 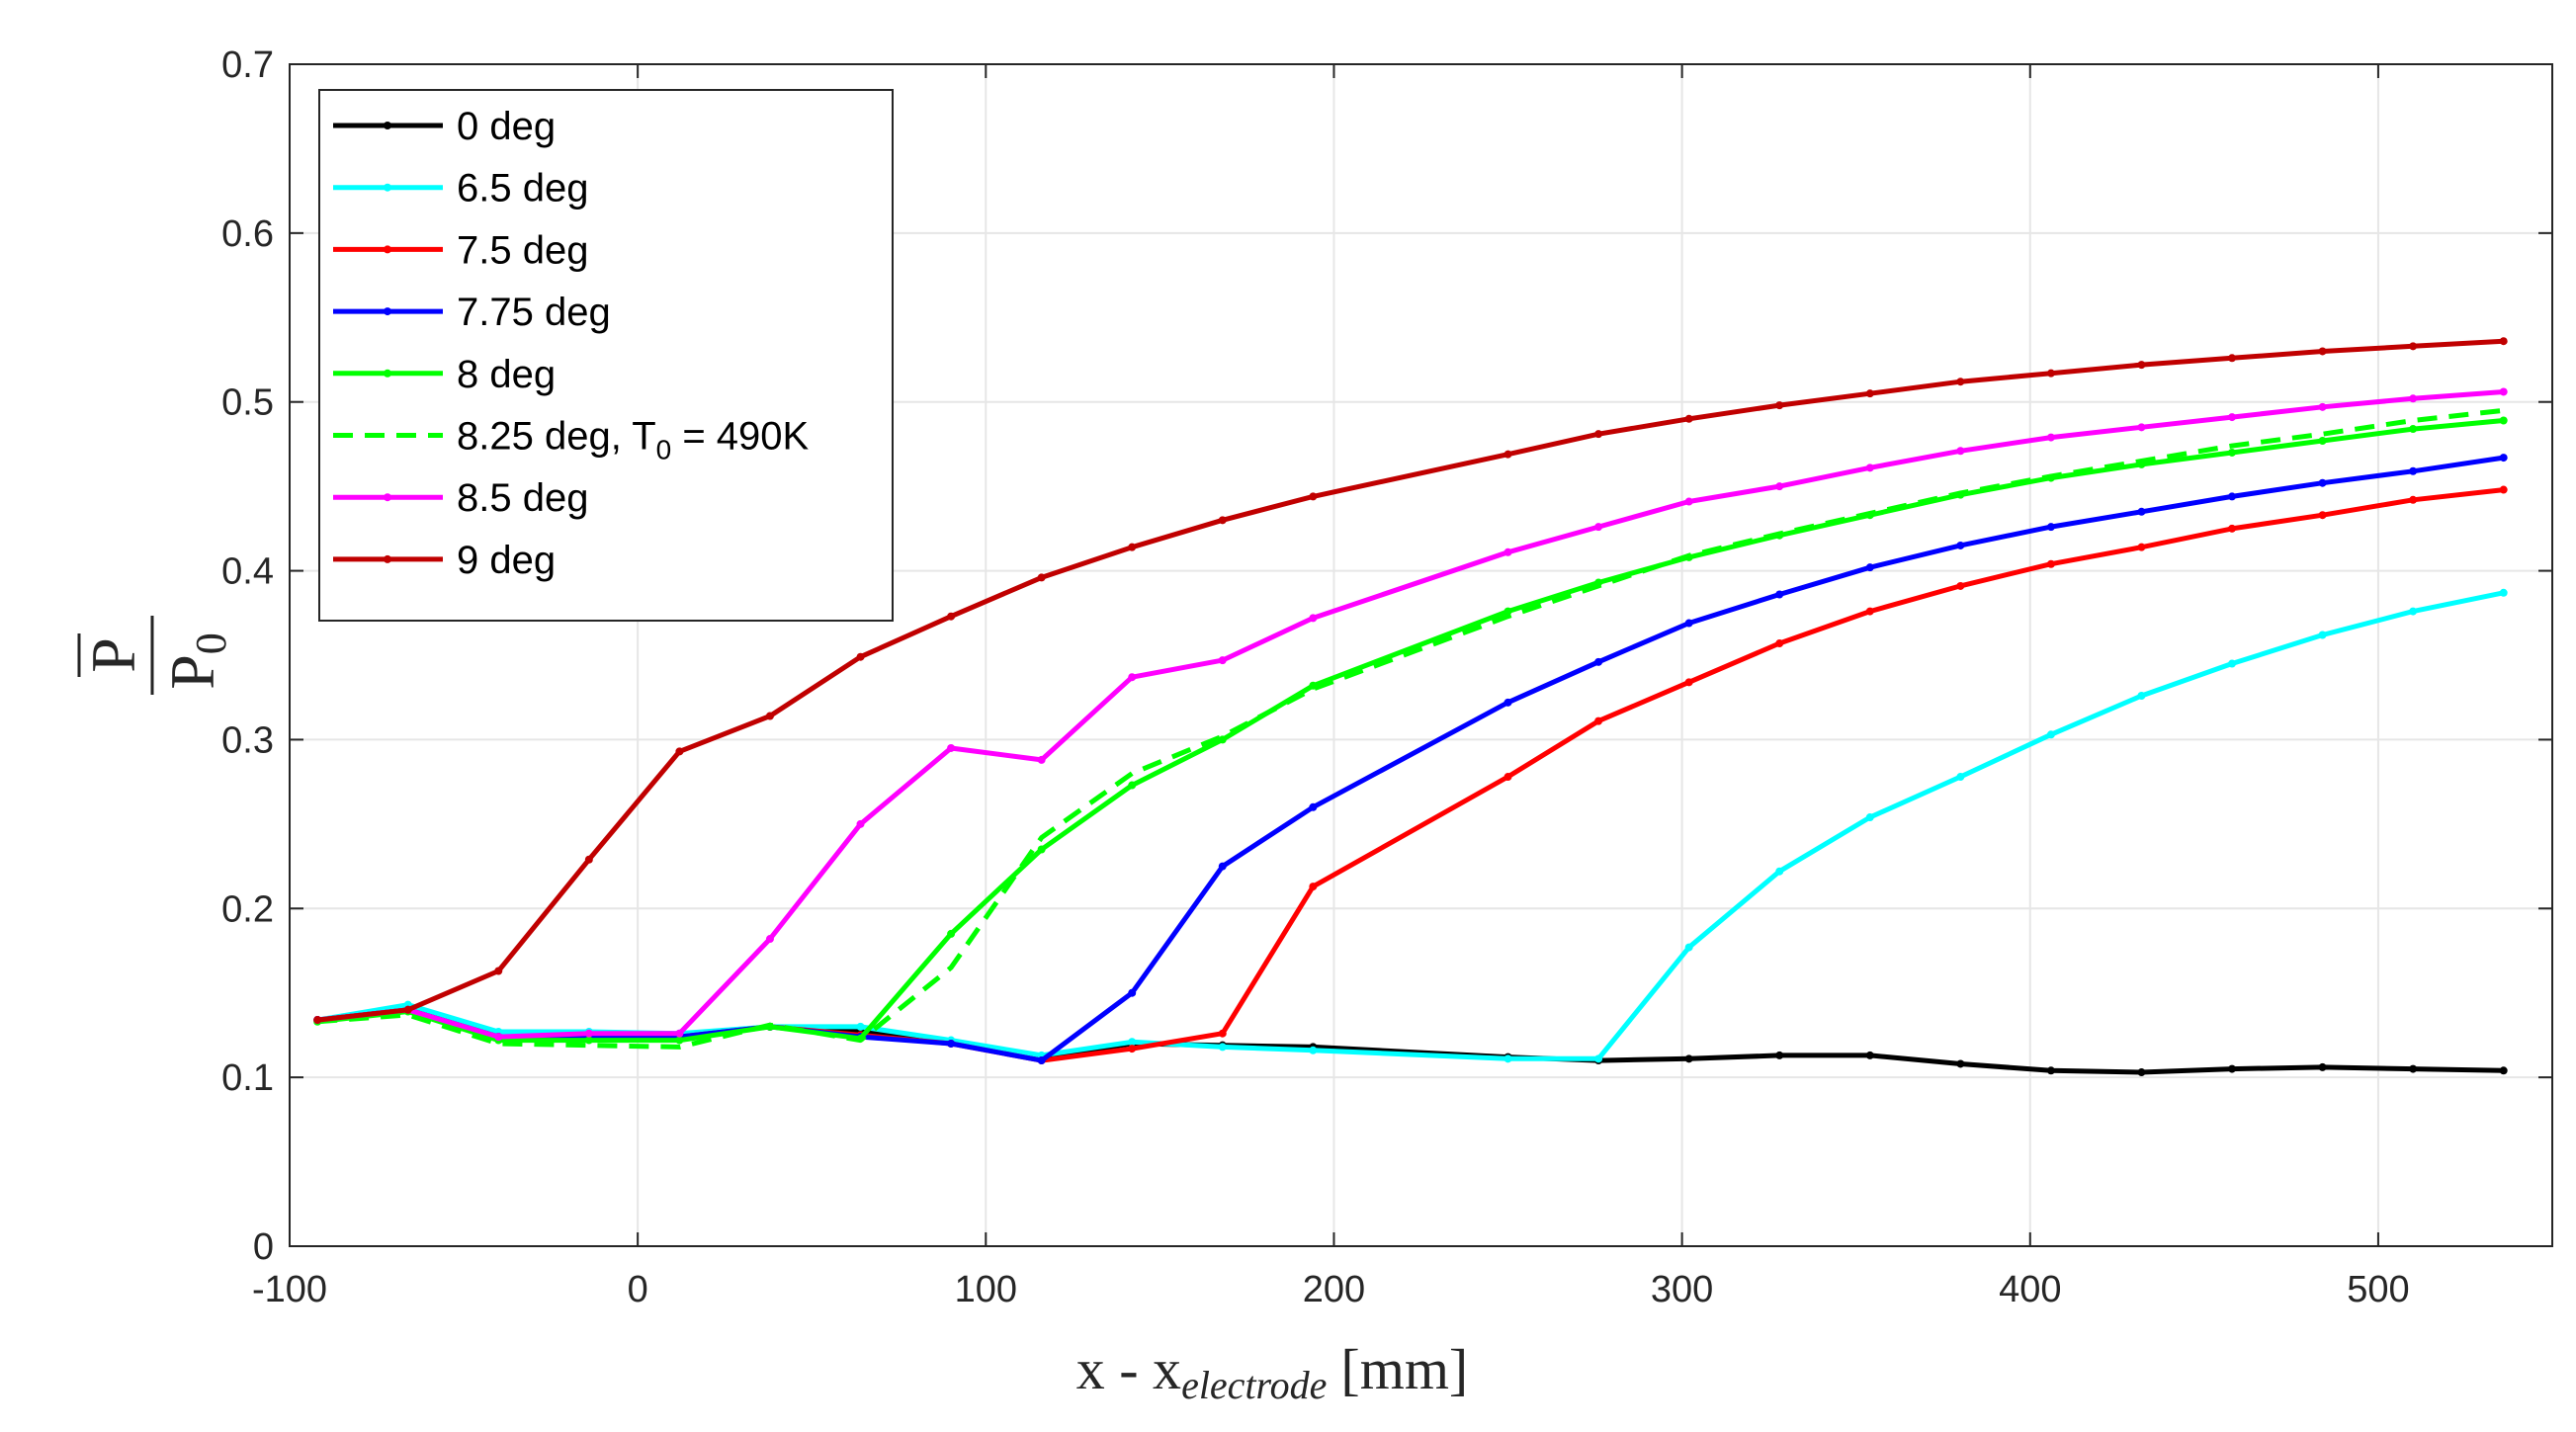 I want to click on y-axis-denominator-main: P, so click(x=192, y=672).